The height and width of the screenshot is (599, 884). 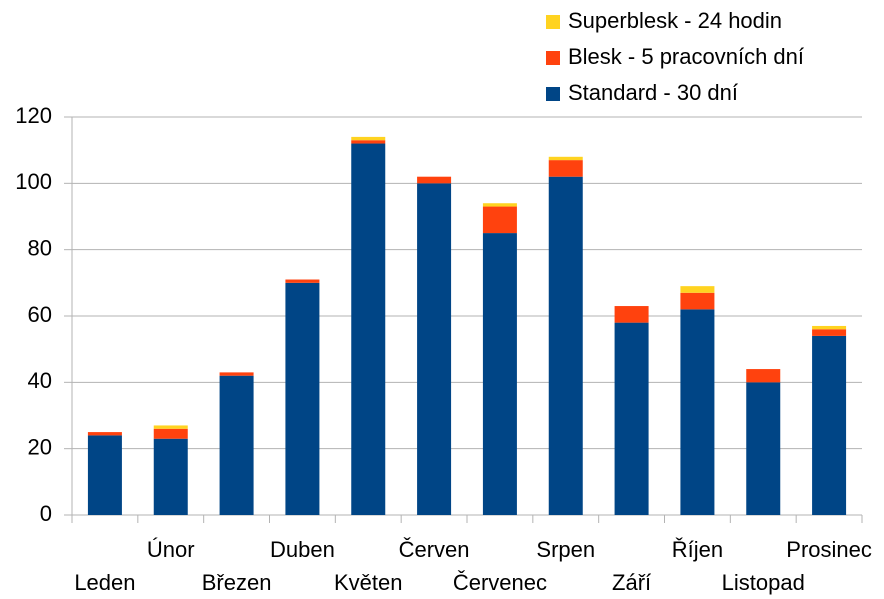 I want to click on x-tick-label: Září, so click(x=631, y=582).